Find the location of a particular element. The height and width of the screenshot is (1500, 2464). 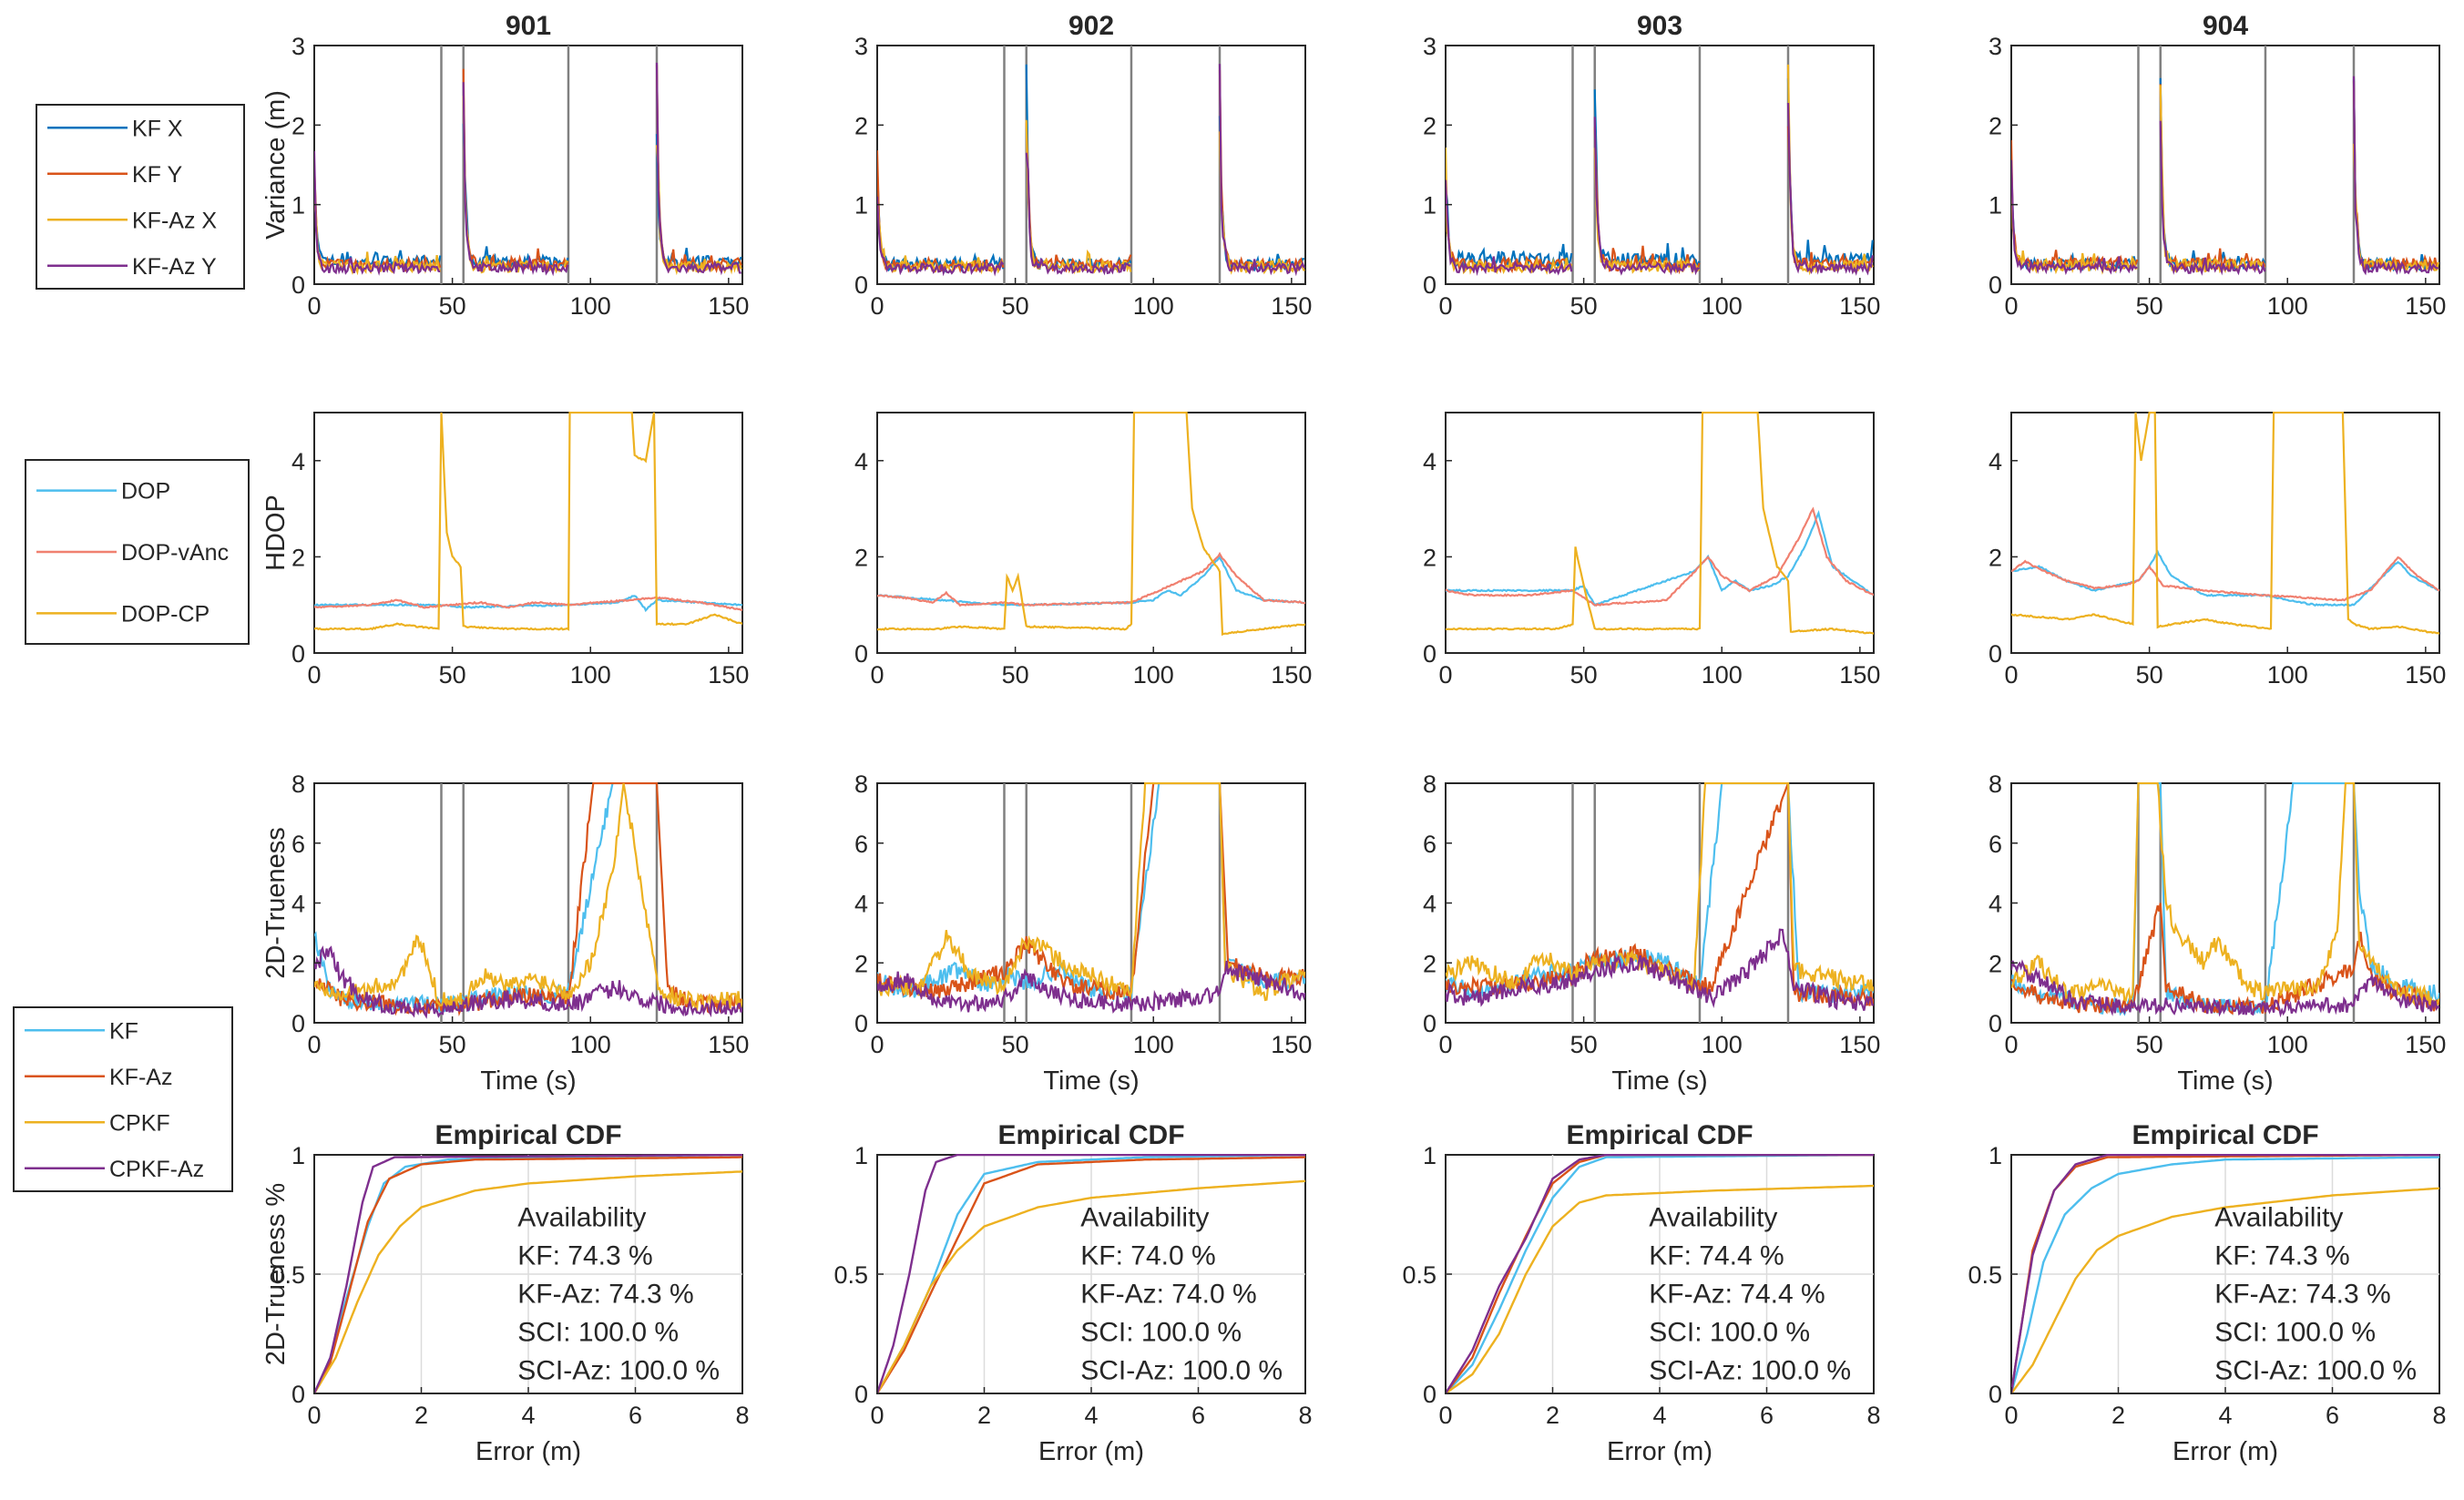

availability-text: KF: 74.0 % is located at coordinates (1147, 1256).